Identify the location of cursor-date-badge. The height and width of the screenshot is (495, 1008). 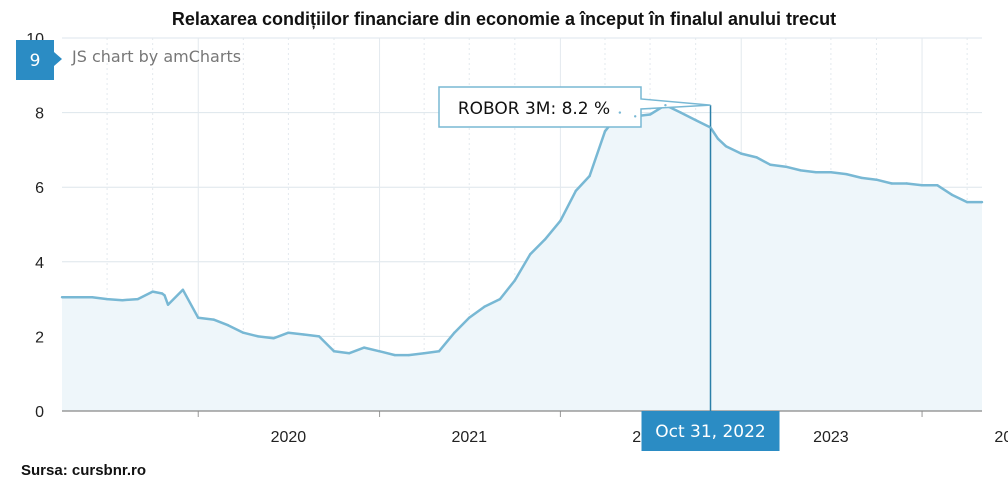
(710, 431).